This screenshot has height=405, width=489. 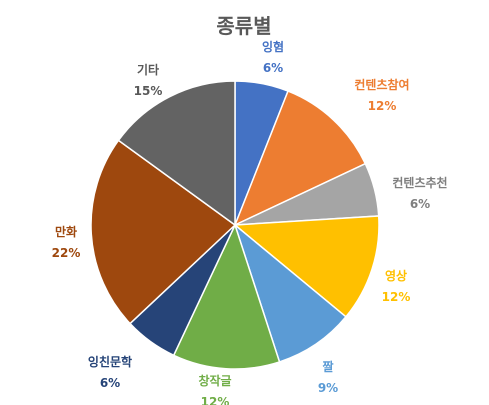 What do you see at coordinates (214, 380) in the screenshot?
I see `slice-category-label: 창작글` at bounding box center [214, 380].